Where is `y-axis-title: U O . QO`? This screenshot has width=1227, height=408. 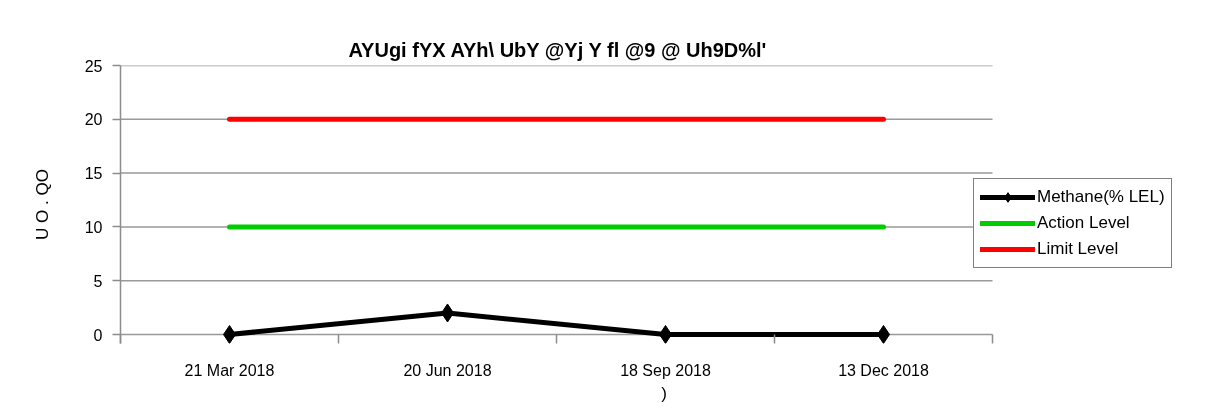 y-axis-title: U O . QO is located at coordinates (42, 204).